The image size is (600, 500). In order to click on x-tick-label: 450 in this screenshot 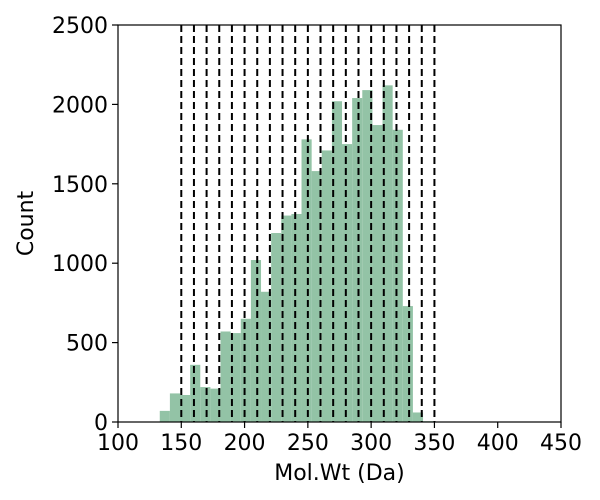, I will do `click(561, 443)`.